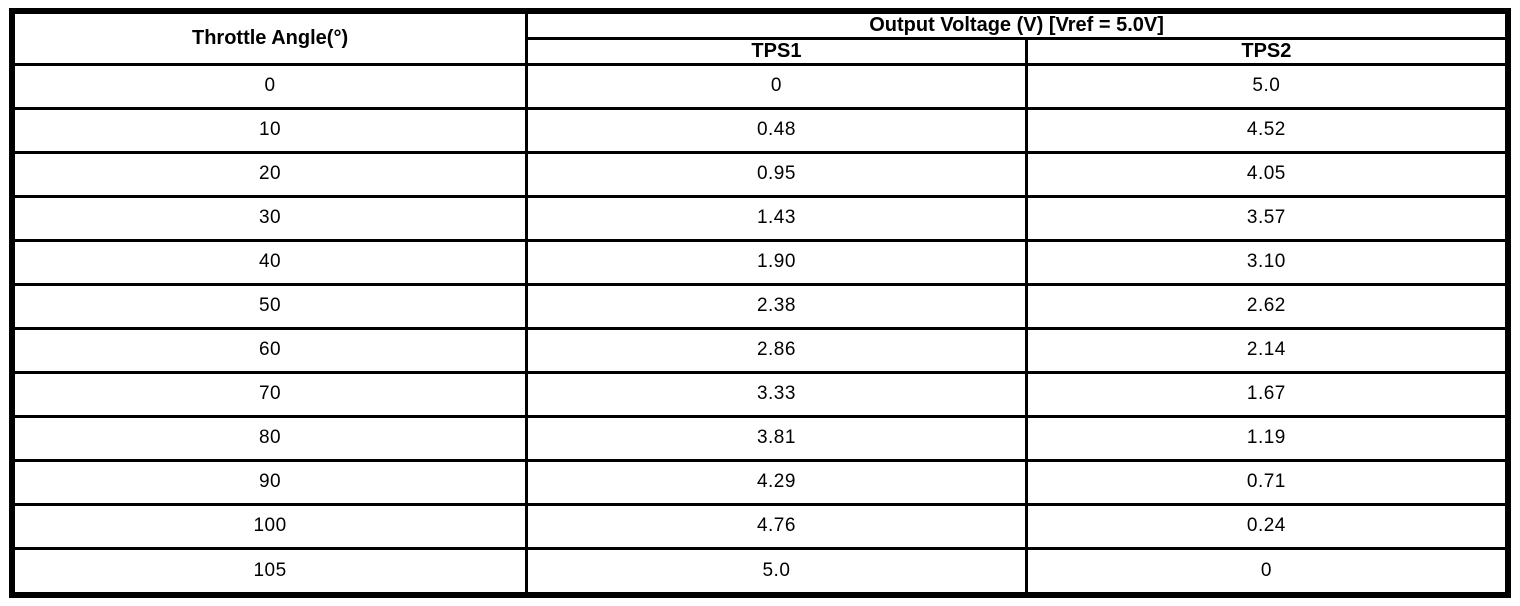 The width and height of the screenshot is (1520, 606). What do you see at coordinates (776, 438) in the screenshot?
I see `tps1-voltage-cell: 3.81` at bounding box center [776, 438].